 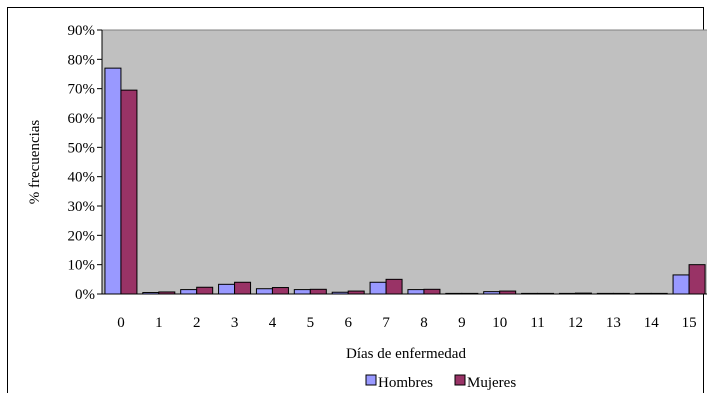 What do you see at coordinates (82, 207) in the screenshot?
I see `y-tick-label: 30%` at bounding box center [82, 207].